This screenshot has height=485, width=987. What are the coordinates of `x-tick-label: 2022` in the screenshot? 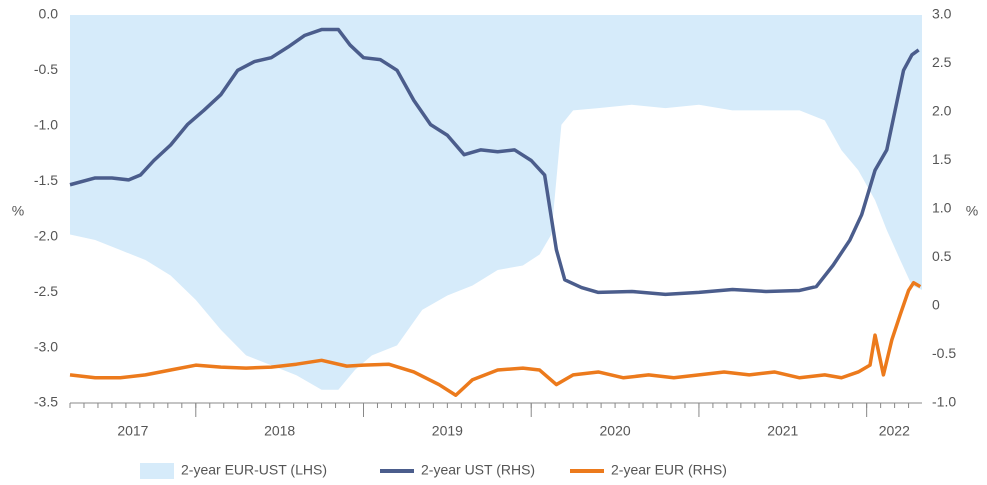 It's located at (894, 431).